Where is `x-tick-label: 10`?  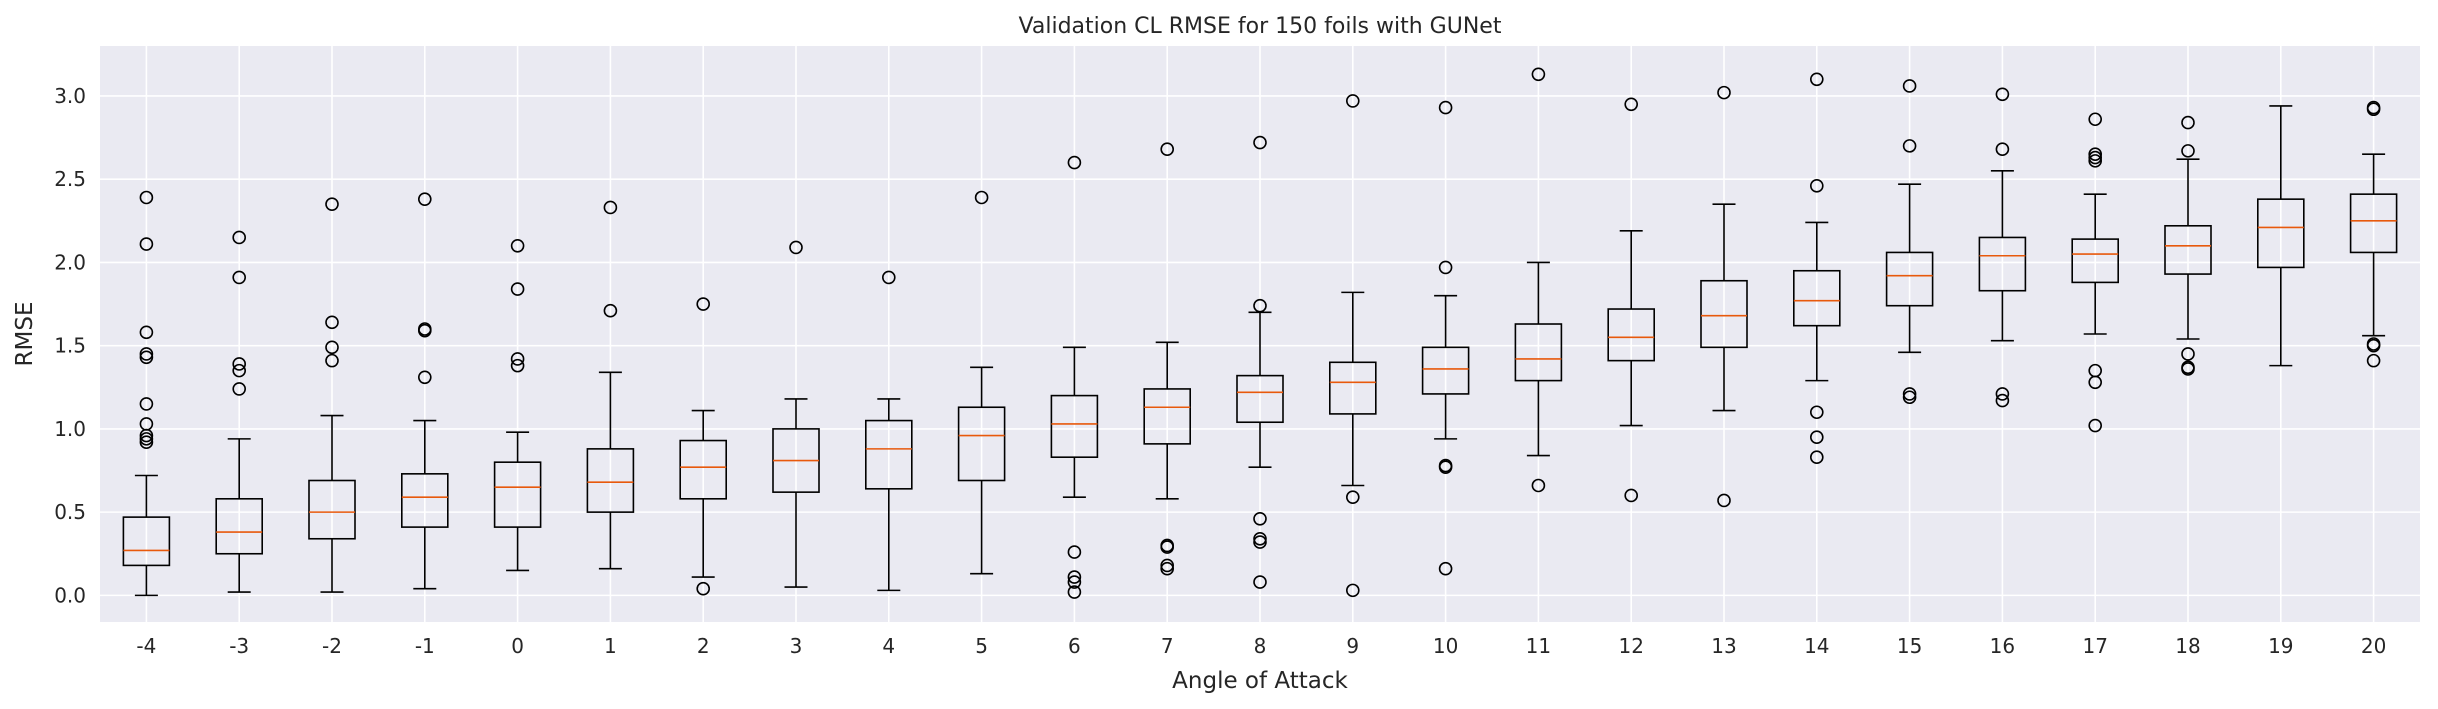
x-tick-label: 10 is located at coordinates (1445, 646).